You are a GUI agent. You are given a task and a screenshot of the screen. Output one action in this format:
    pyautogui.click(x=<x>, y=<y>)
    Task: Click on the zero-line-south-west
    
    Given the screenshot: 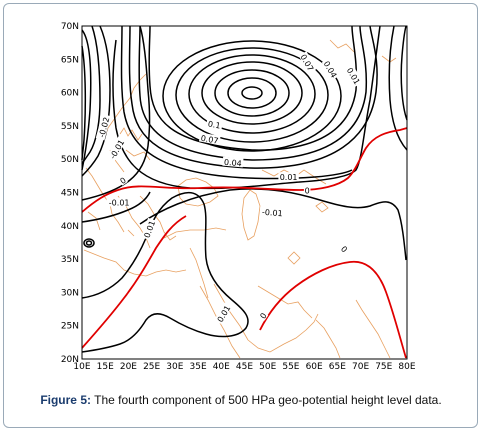 What is the action you would take?
    pyautogui.click(x=134, y=282)
    